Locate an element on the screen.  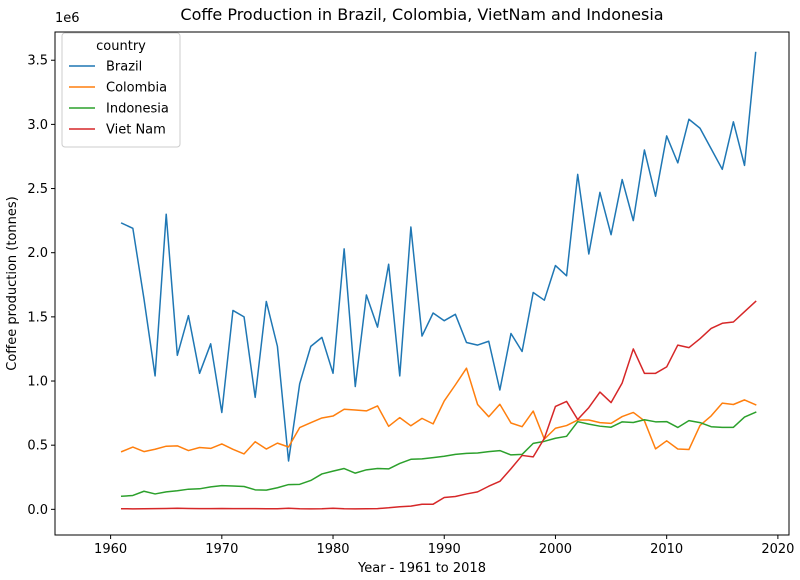
x-axis-ticks: 1960 1970 1980 1990 2000 2010 2020 is located at coordinates (444, 546).